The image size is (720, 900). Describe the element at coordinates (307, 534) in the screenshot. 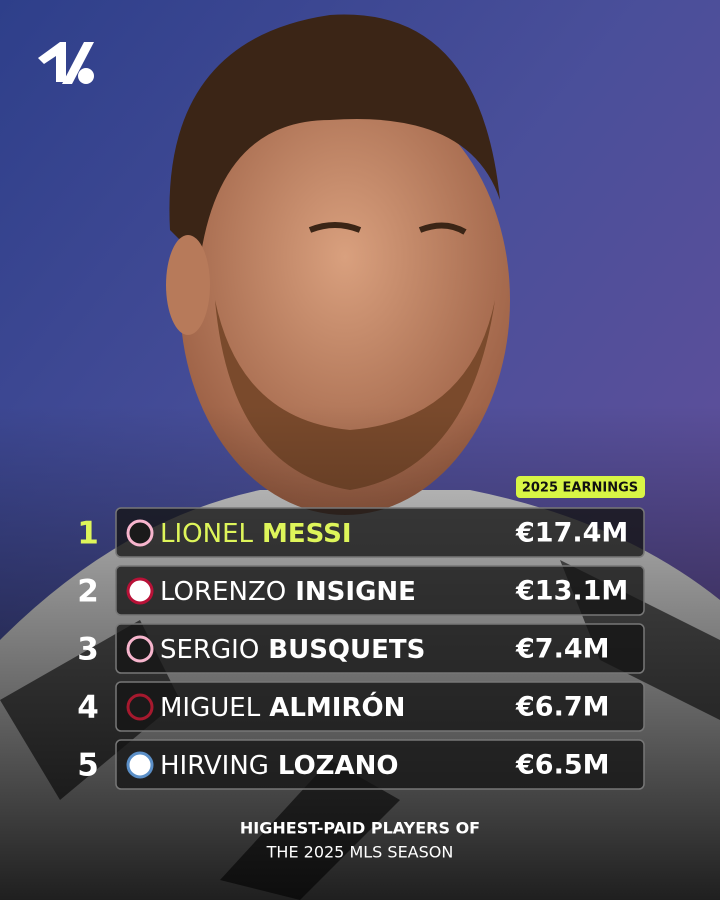

I see `last-name: MESSI` at that location.